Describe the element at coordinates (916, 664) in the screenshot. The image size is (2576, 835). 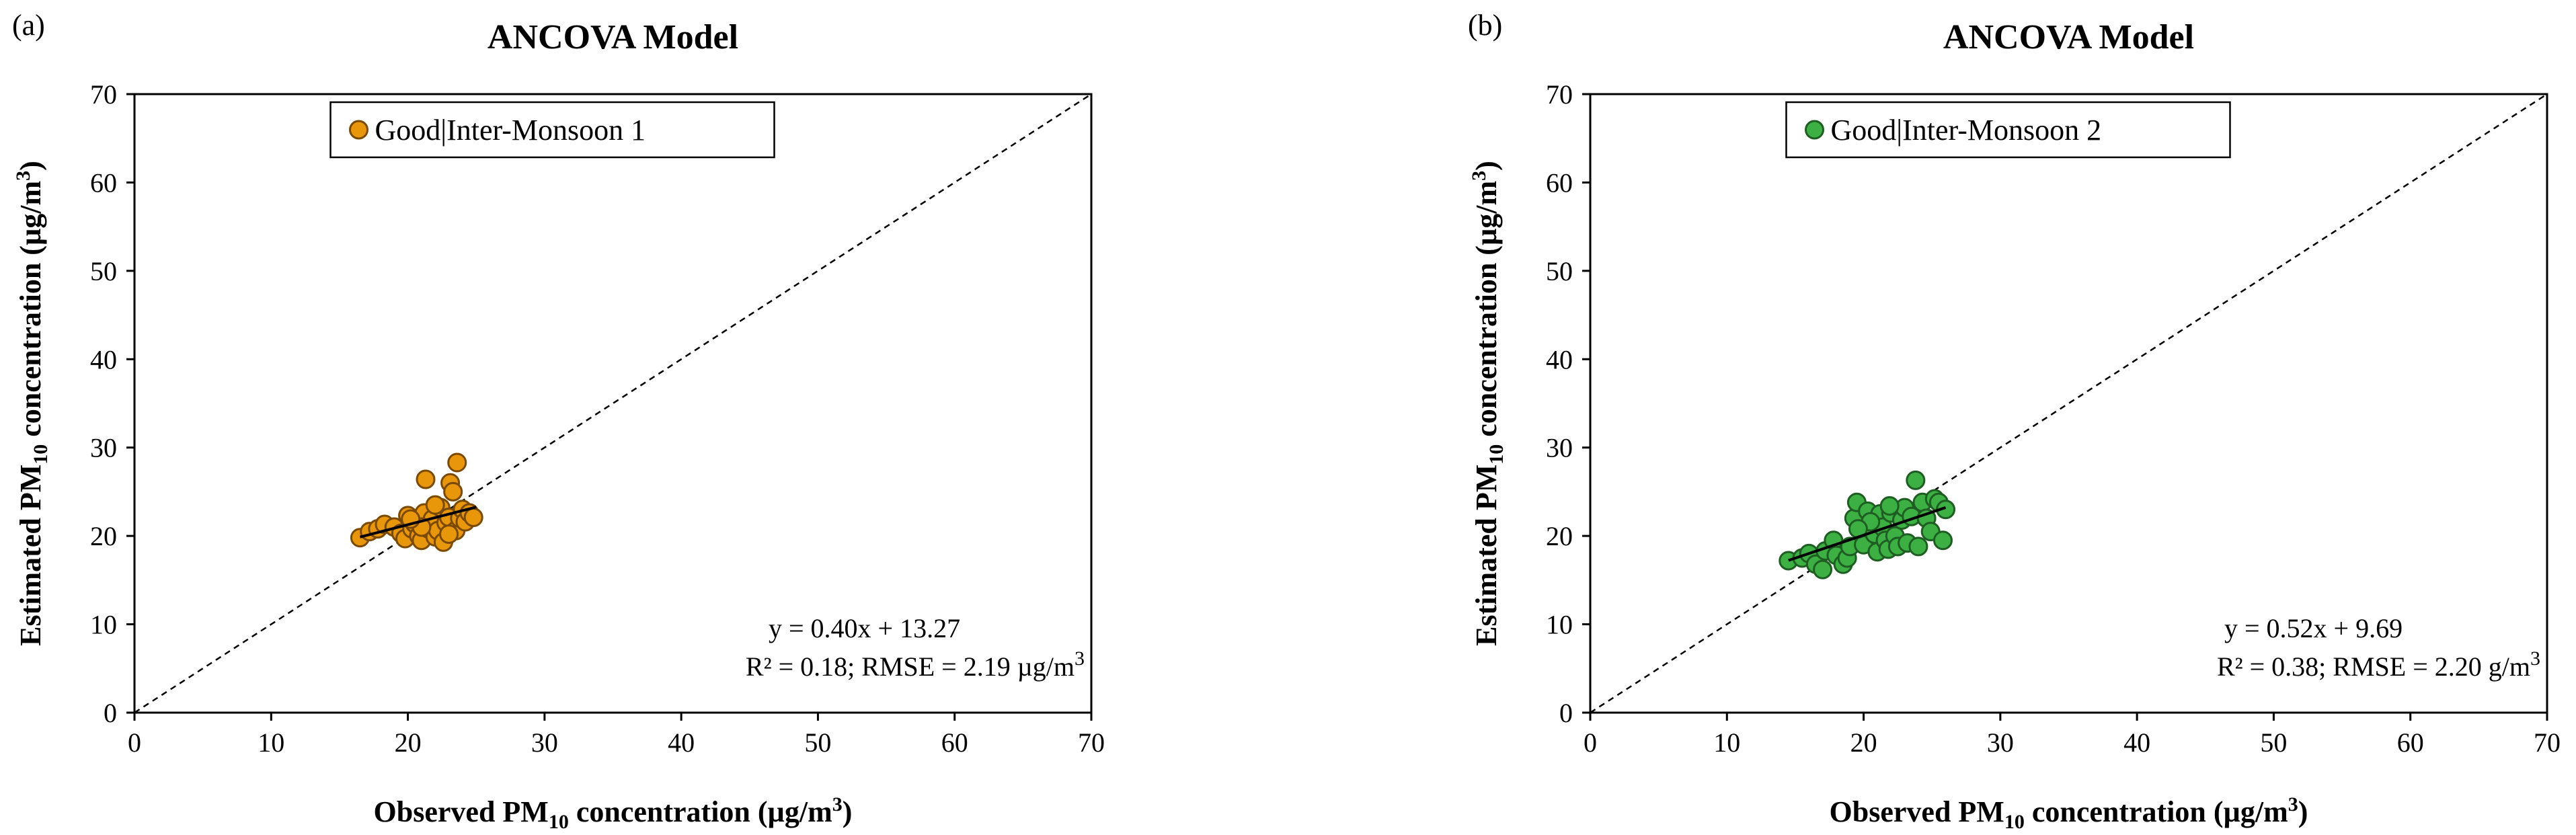
I see `fit-statistics: R² = 0.18; RMSE = 2.19 µg/m3` at that location.